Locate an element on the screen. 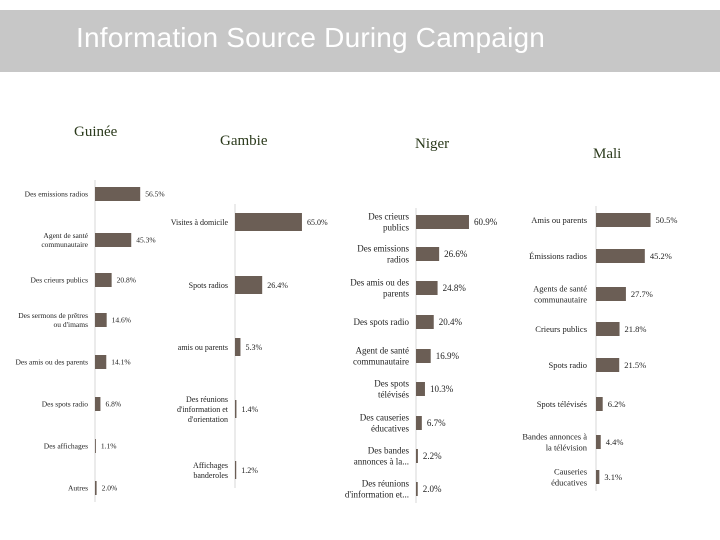  mali-value-label: 3.1% is located at coordinates (613, 477).